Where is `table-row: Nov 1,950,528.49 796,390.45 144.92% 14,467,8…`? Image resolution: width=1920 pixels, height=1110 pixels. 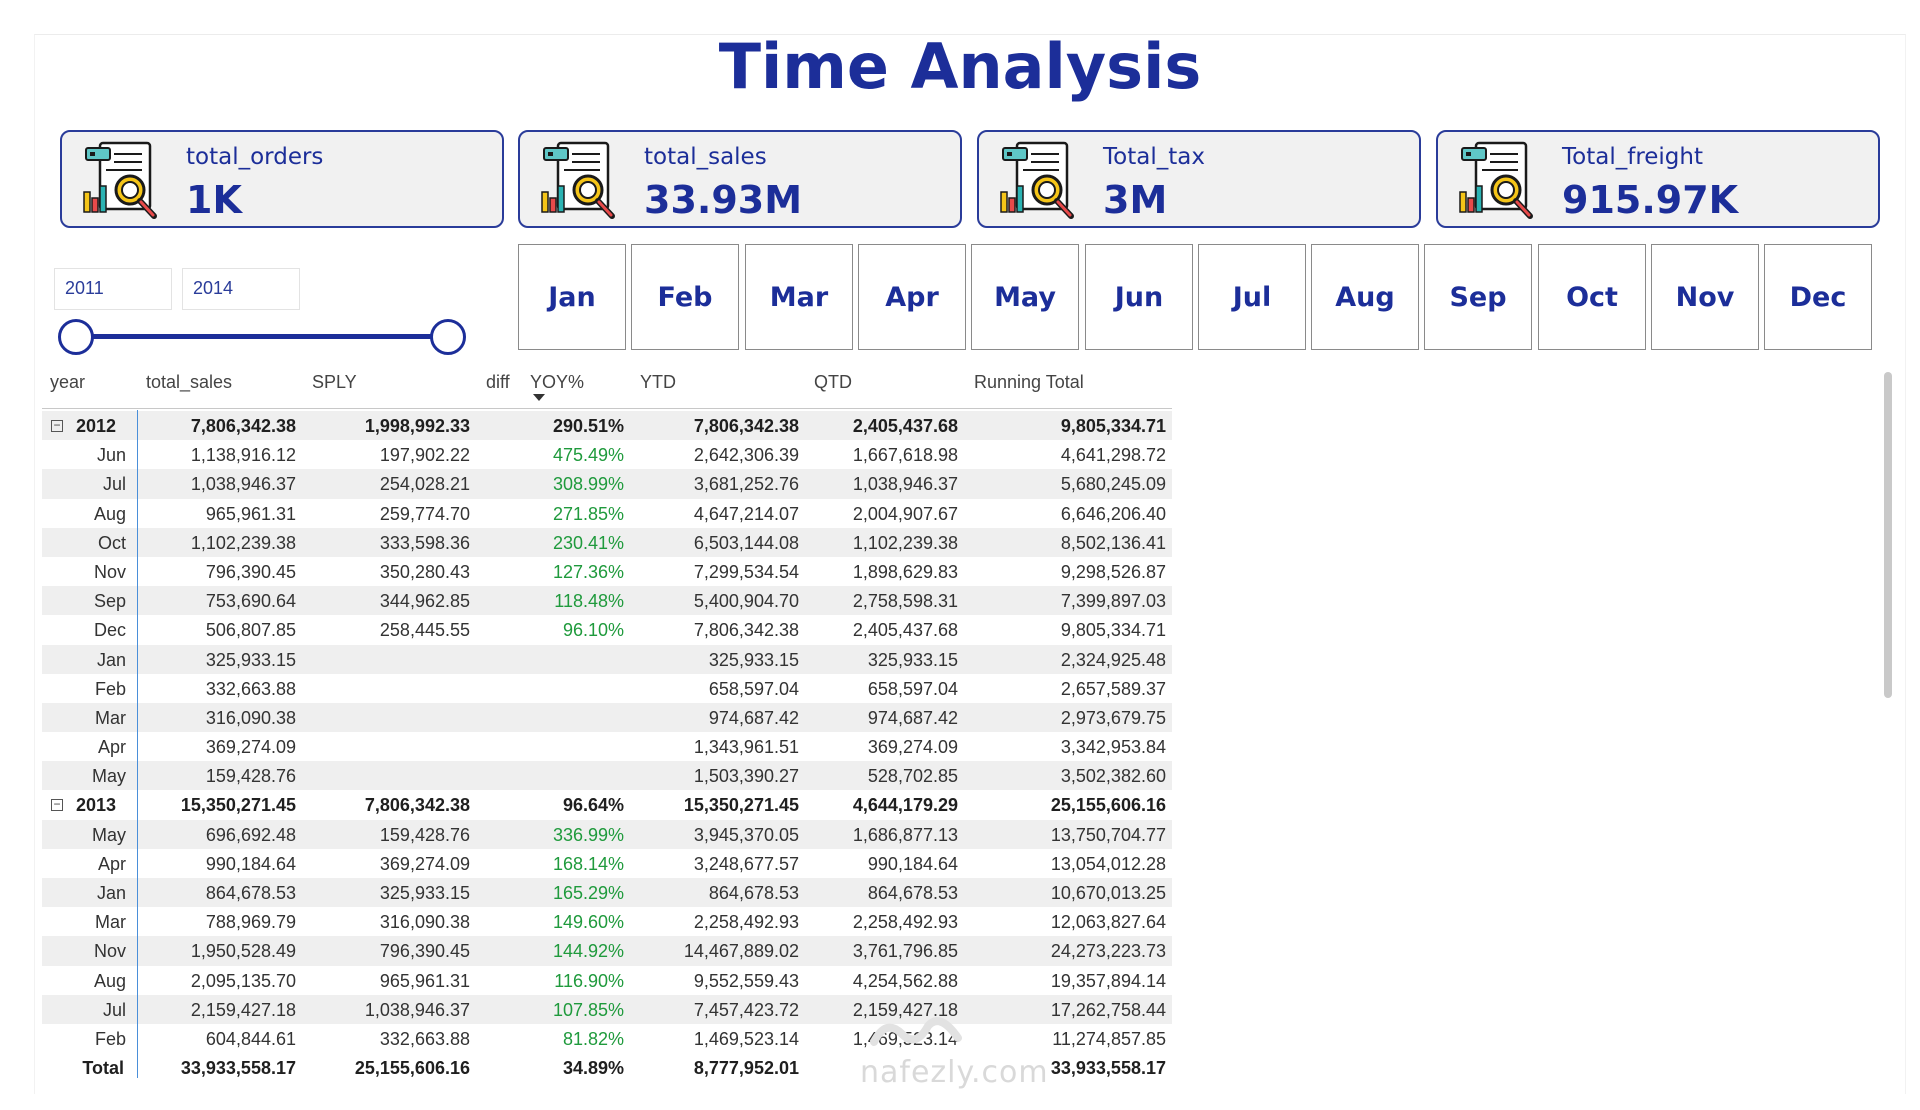 table-row: Nov 1,950,528.49 796,390.45 144.92% 14,467,8… is located at coordinates (607, 951).